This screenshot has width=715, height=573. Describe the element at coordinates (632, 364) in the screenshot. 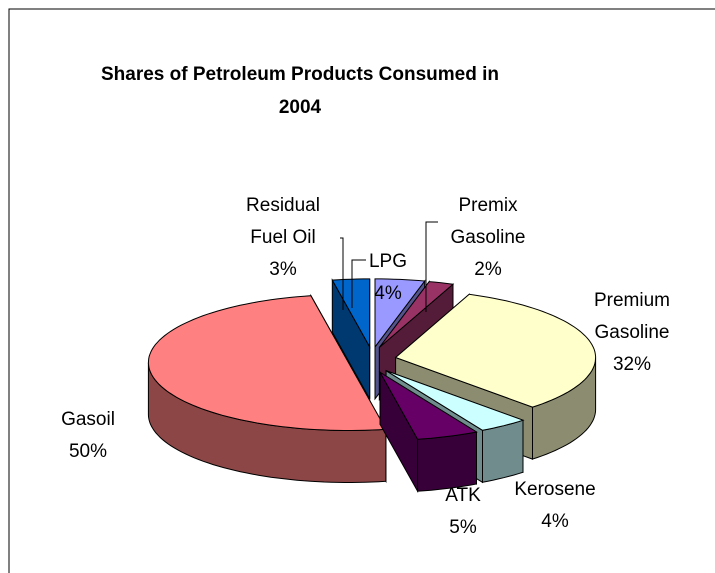

I see `value-label: 32%` at that location.